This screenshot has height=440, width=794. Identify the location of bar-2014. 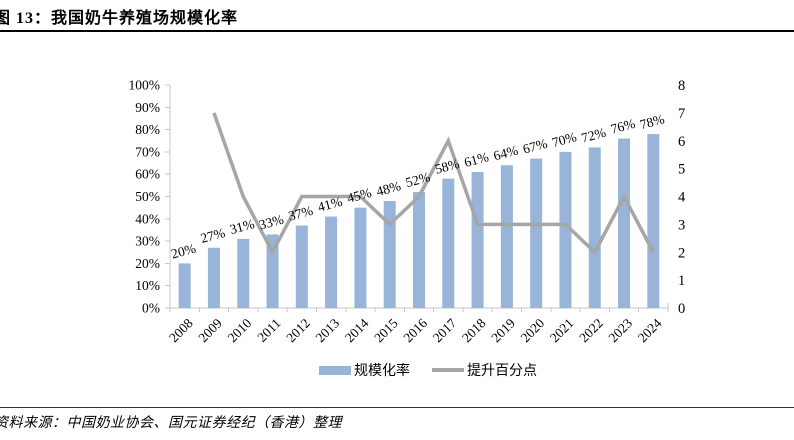
(360, 257).